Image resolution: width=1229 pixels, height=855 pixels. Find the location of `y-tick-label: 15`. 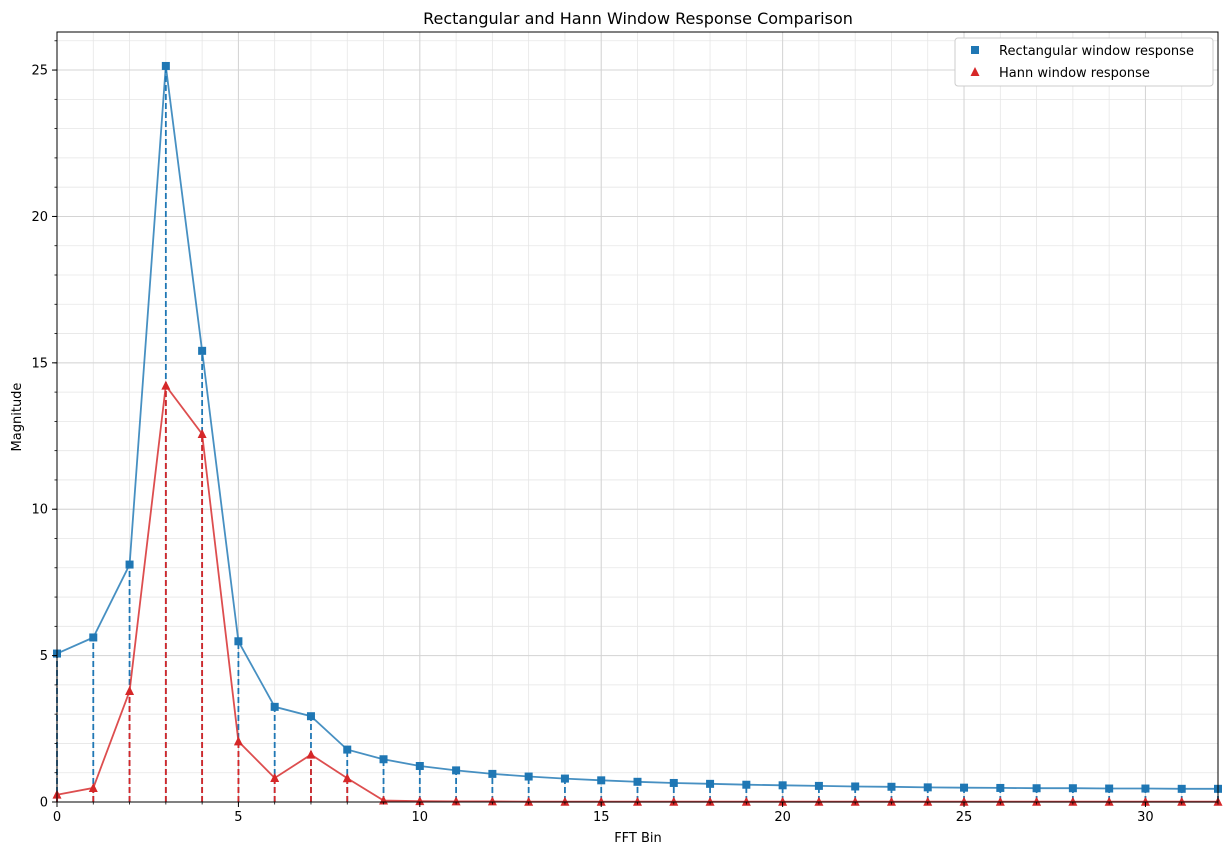

y-tick-label: 15 is located at coordinates (39, 363).